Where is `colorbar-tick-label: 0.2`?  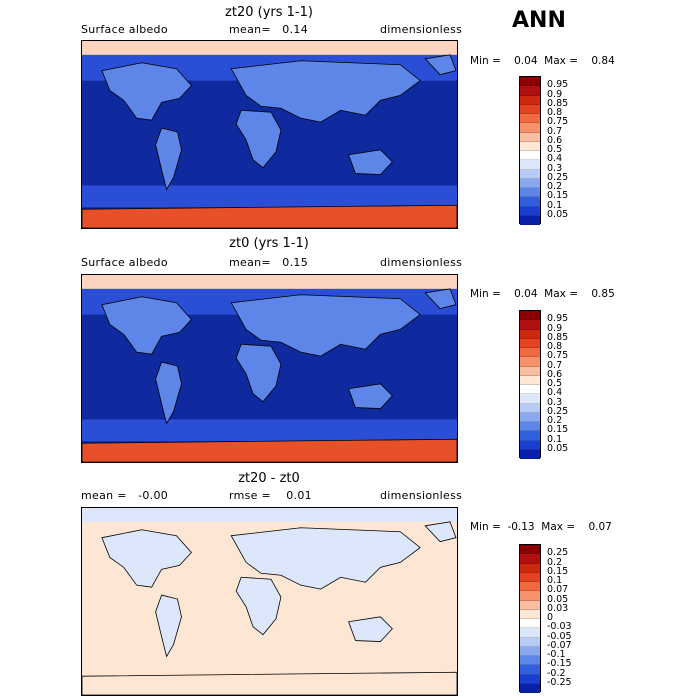
colorbar-tick-label: 0.2 is located at coordinates (555, 186).